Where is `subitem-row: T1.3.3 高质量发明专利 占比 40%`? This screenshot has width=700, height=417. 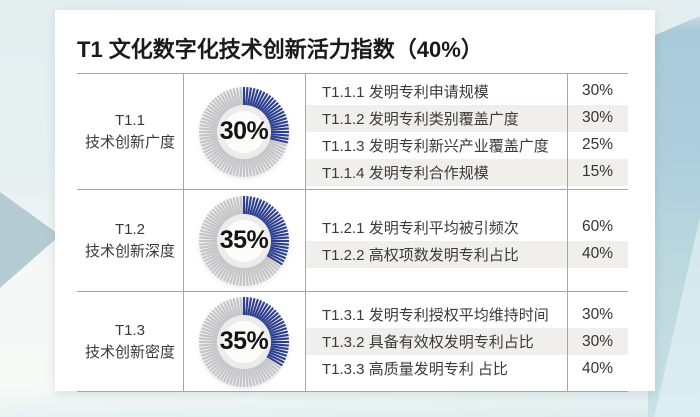 subitem-row: T1.3.3 高质量发明专利 占比 40% is located at coordinates (466, 368).